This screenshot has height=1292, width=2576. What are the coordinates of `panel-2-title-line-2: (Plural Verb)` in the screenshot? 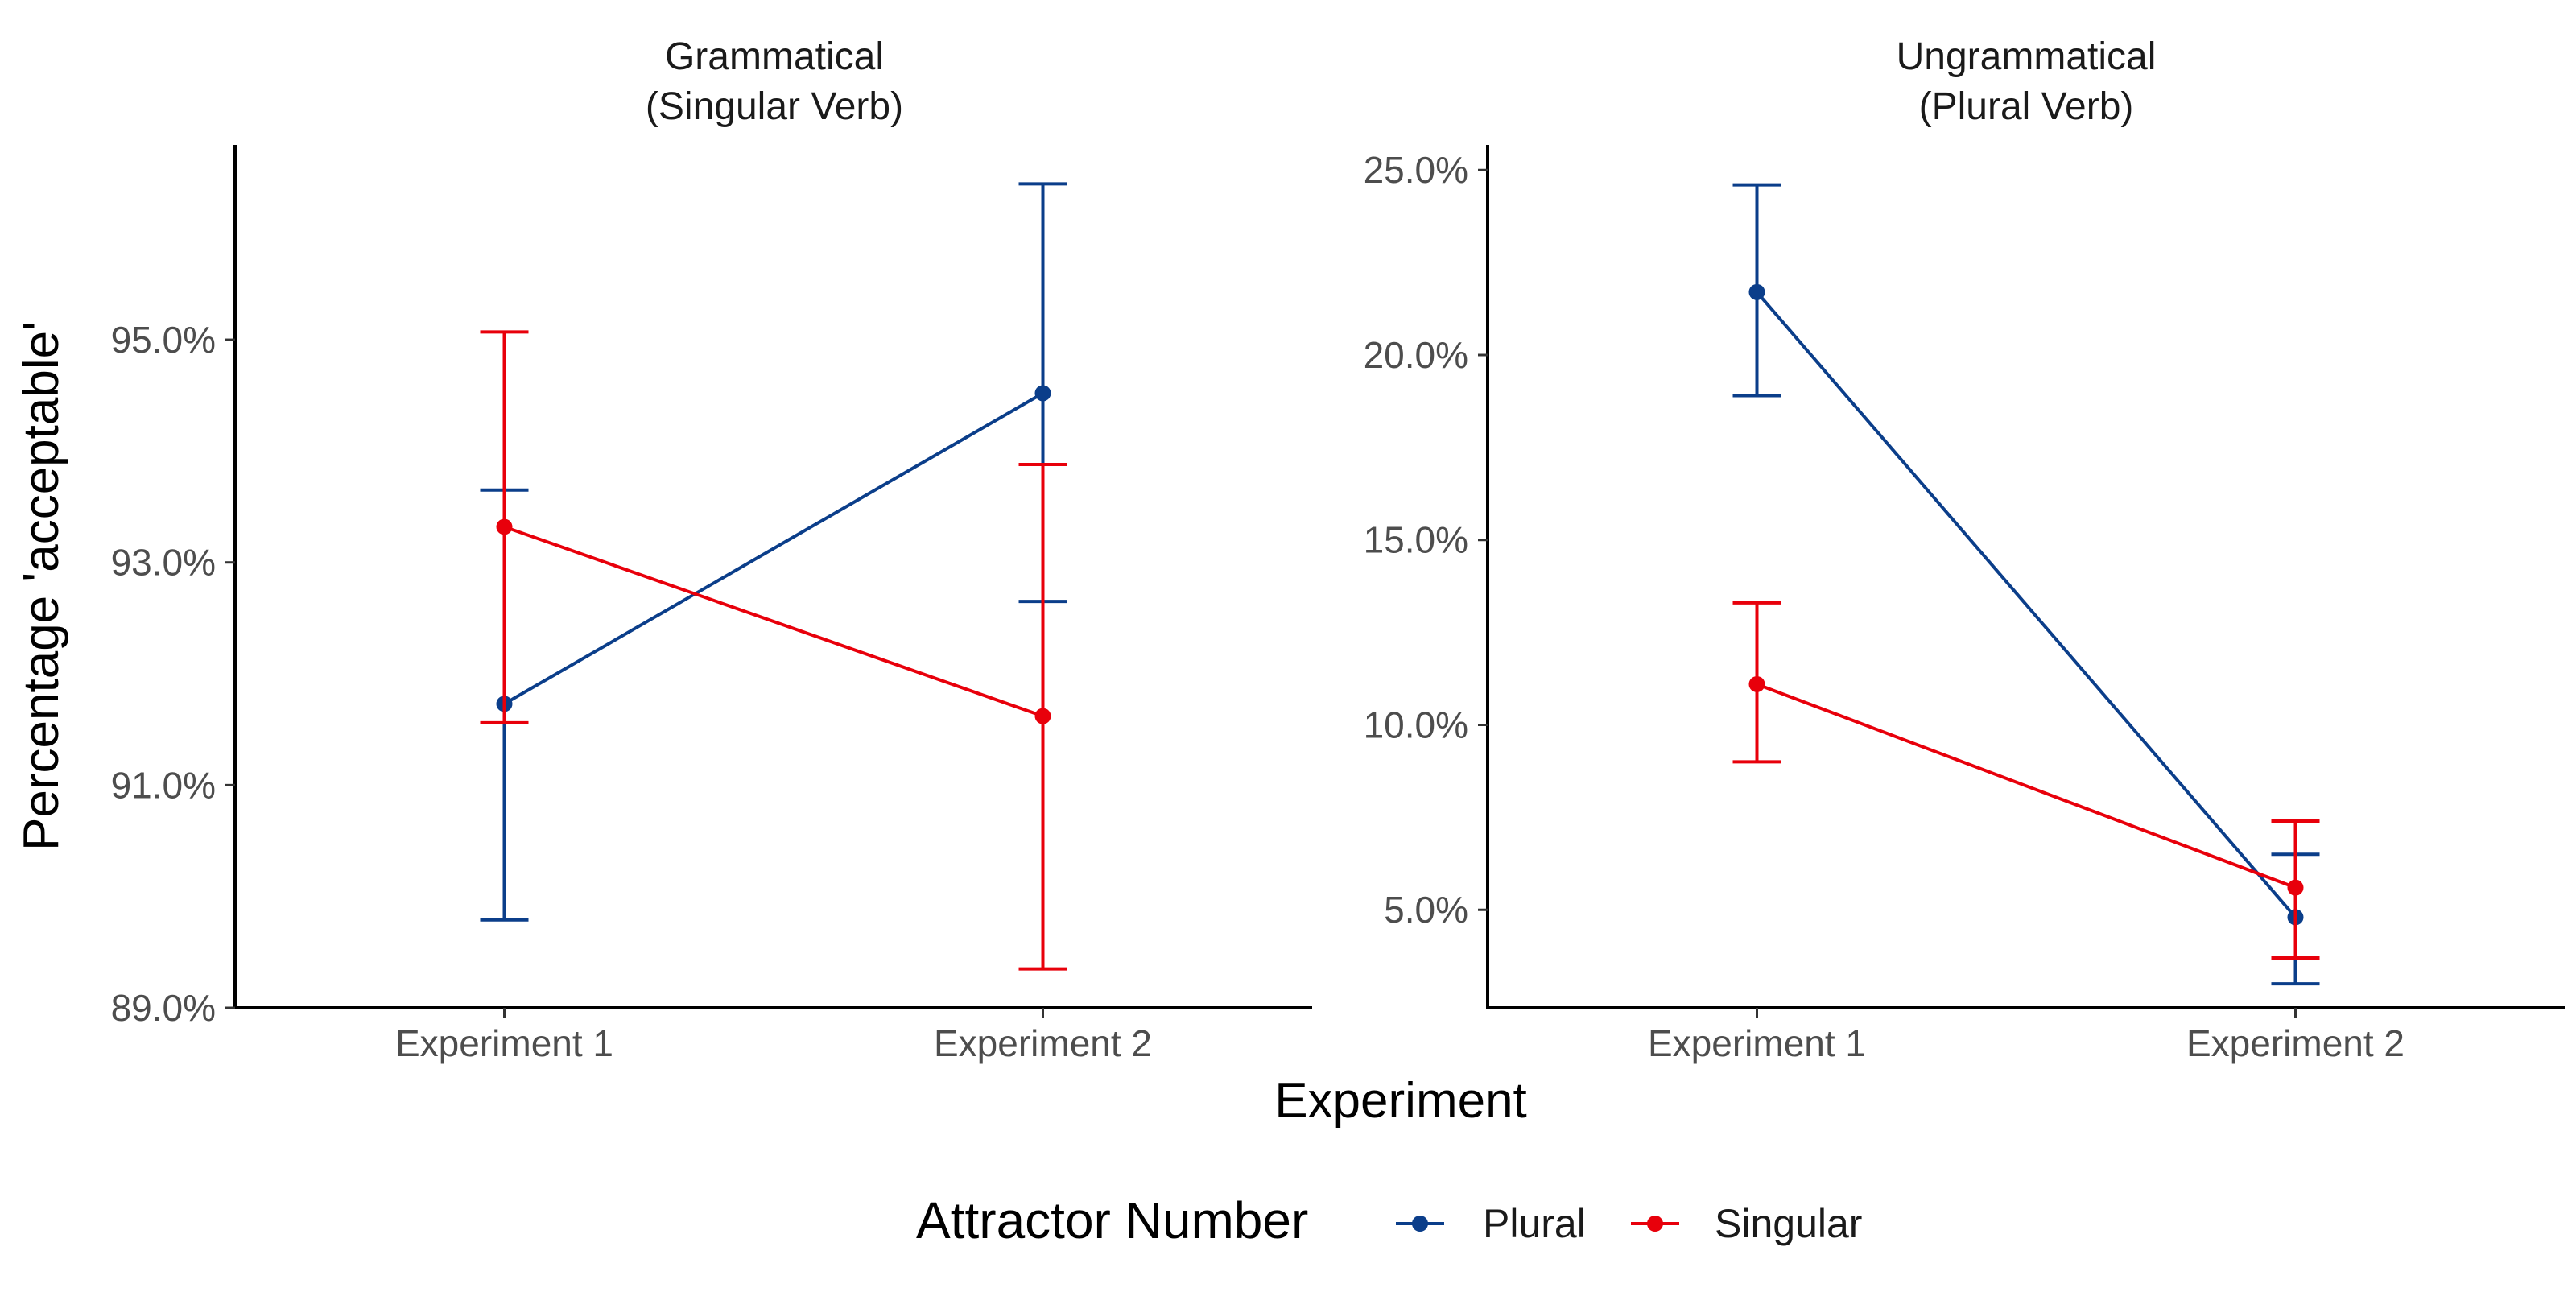 It's located at (2026, 106).